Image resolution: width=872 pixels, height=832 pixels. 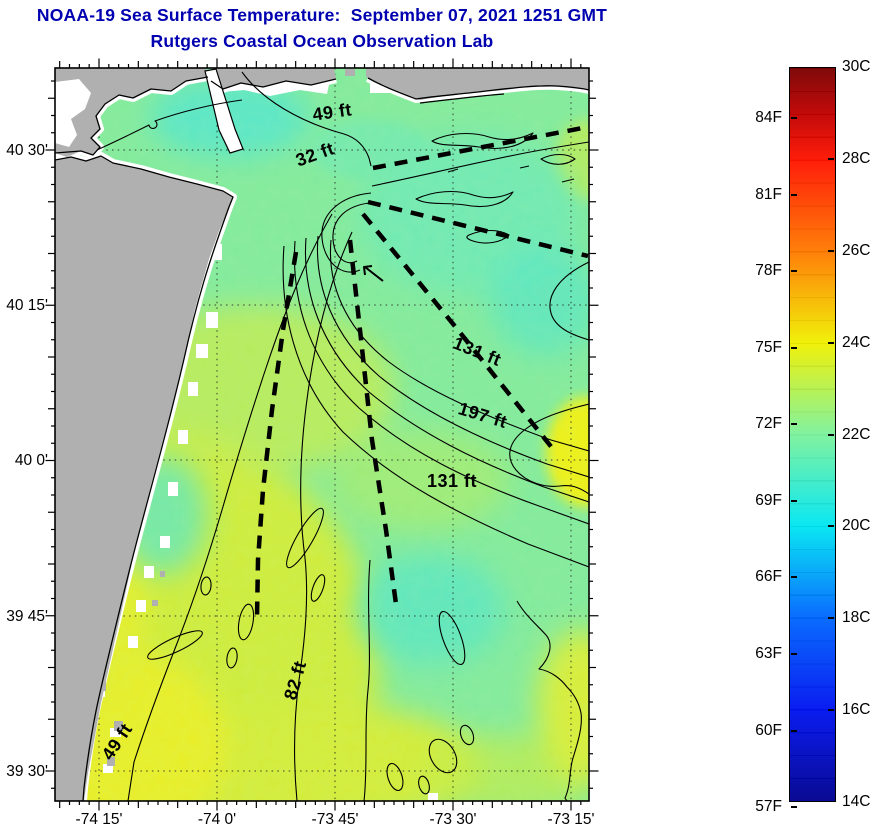 I want to click on x-axis-label: -73 45', so click(x=335, y=819).